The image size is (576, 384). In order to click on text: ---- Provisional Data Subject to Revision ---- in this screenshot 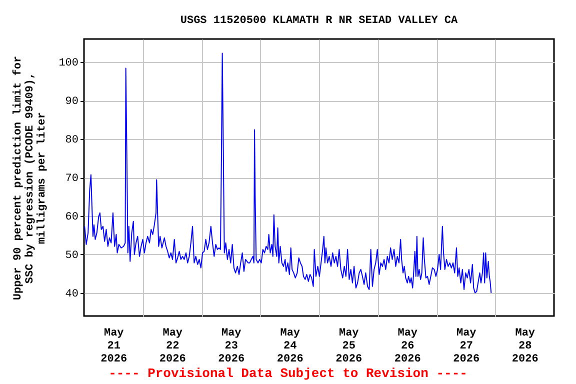, I will do `click(288, 373)`.